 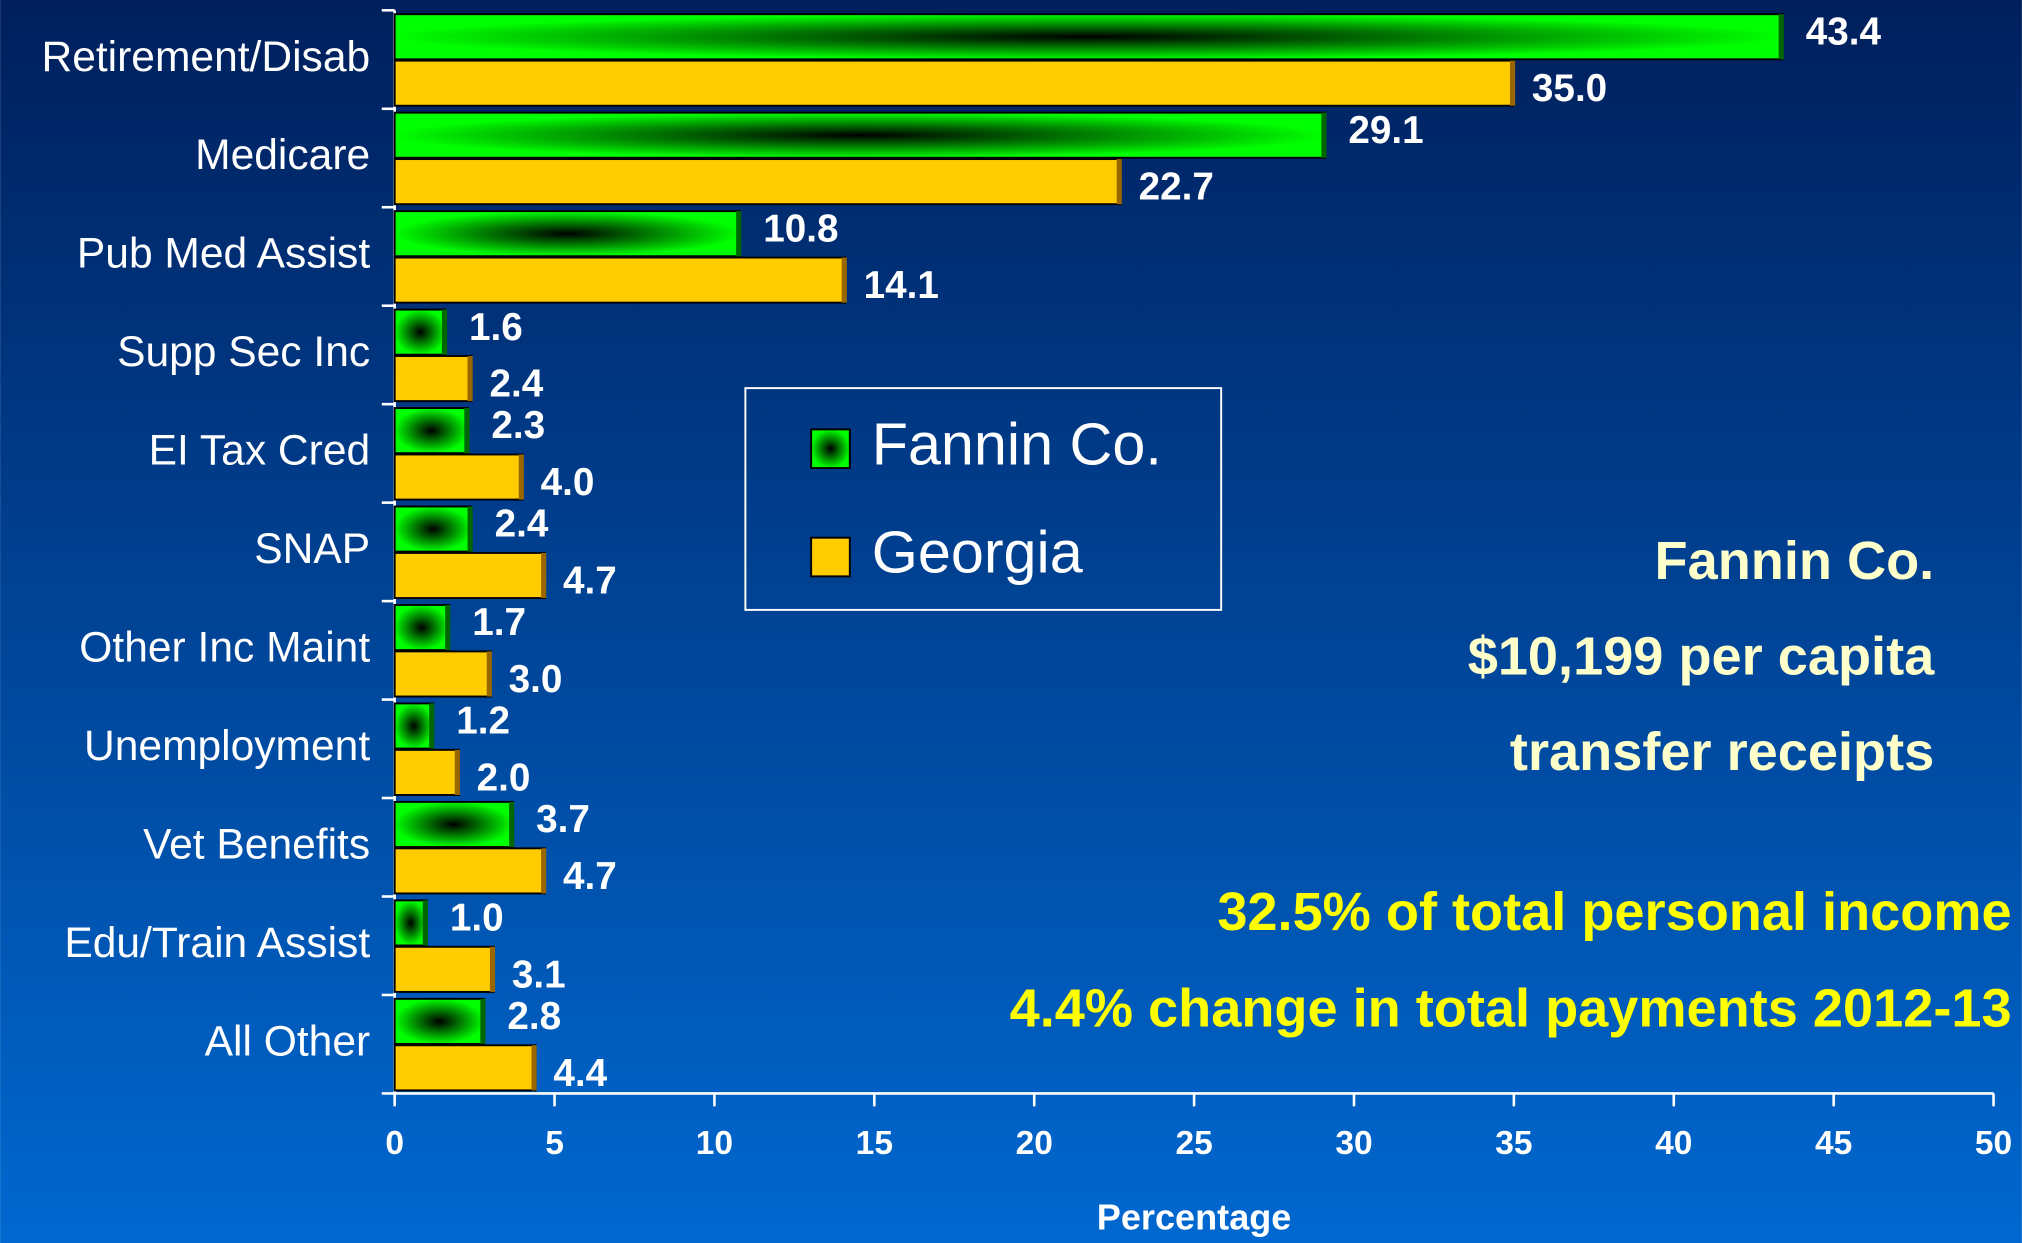 I want to click on data-label: 2.0, so click(x=504, y=777).